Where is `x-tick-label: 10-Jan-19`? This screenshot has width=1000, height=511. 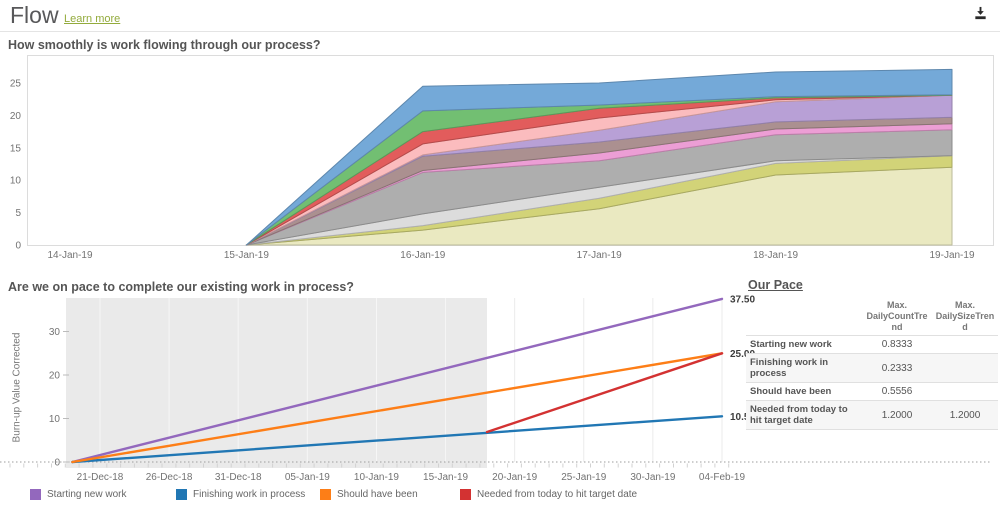
x-tick-label: 10-Jan-19 is located at coordinates (376, 477).